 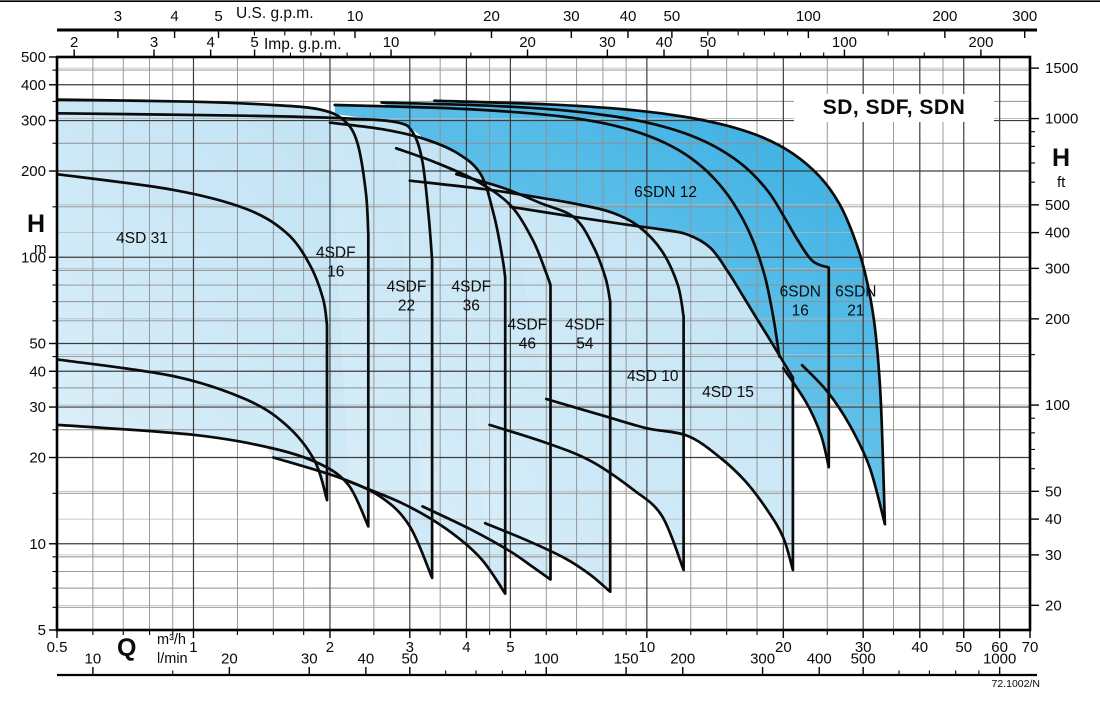 What do you see at coordinates (894, 108) in the screenshot?
I see `chart-title: SD, SDF, SDN` at bounding box center [894, 108].